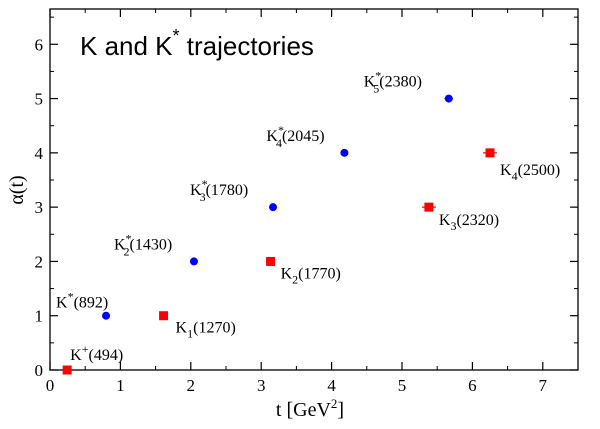  What do you see at coordinates (400, 82) in the screenshot?
I see `point-label-mass: (2380)` at bounding box center [400, 82].